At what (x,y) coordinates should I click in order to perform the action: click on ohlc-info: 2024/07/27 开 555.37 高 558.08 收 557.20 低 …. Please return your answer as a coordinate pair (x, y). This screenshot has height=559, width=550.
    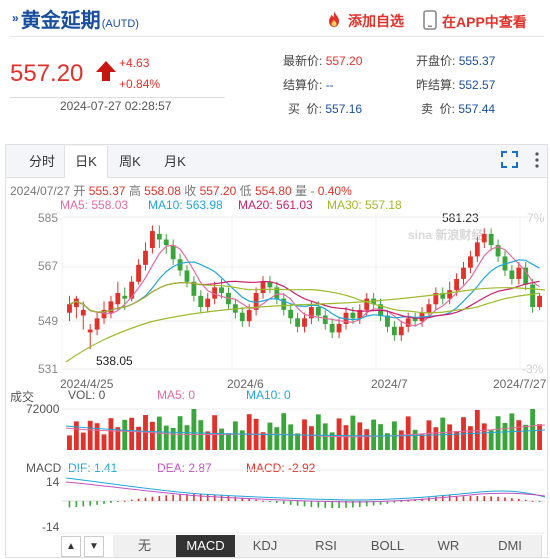
    Looking at the image, I should click on (181, 190).